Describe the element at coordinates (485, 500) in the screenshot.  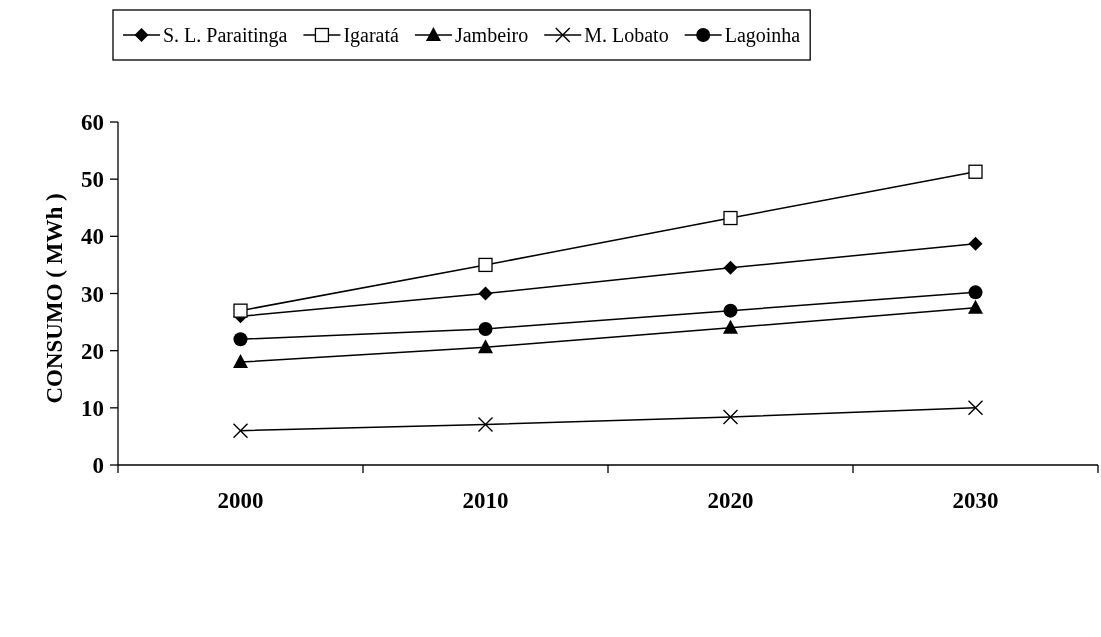
I see `x-tick-label: 2010` at that location.